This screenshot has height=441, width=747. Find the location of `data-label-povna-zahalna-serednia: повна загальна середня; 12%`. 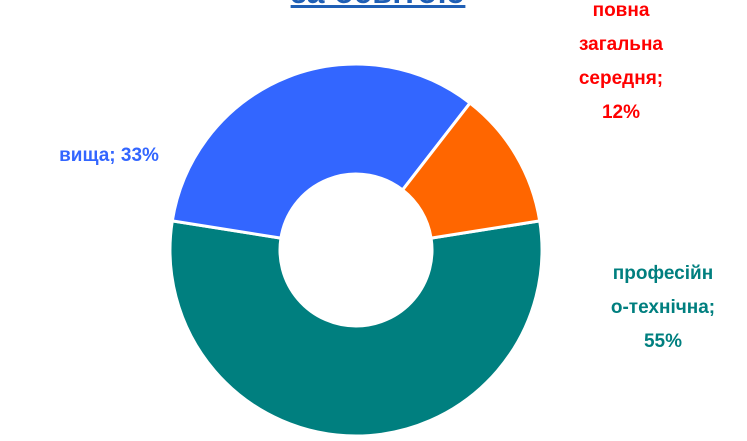

data-label-povna-zahalna-serednia: повна загальна середня; 12% is located at coordinates (621, 61).